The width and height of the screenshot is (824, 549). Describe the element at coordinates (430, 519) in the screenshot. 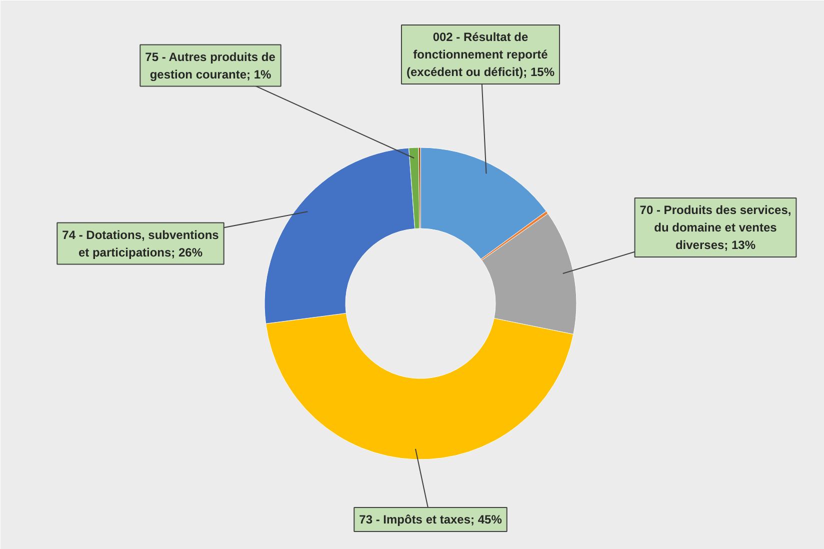

I see `slice-label: 73 - Impôts et taxes; 45%` at that location.